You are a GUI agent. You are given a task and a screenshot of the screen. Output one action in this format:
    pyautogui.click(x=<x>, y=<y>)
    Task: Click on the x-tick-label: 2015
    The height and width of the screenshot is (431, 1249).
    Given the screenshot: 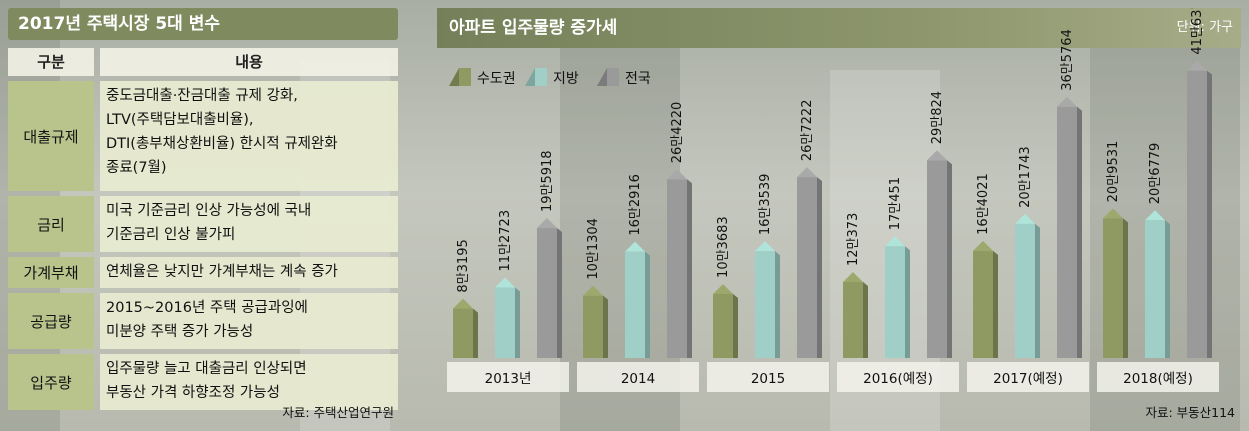 What is the action you would take?
    pyautogui.click(x=768, y=379)
    